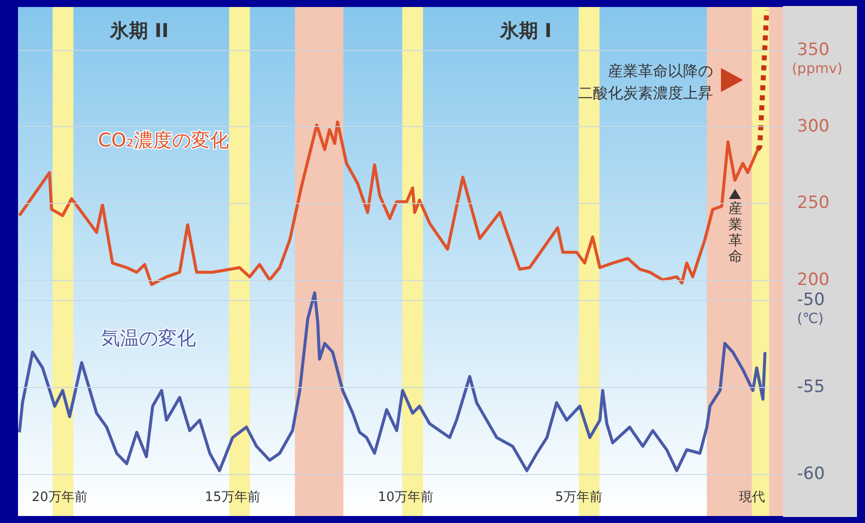 Image resolution: width=865 pixels, height=523 pixels. Describe the element at coordinates (813, 203) in the screenshot. I see `y-tick-label: 250` at that location.